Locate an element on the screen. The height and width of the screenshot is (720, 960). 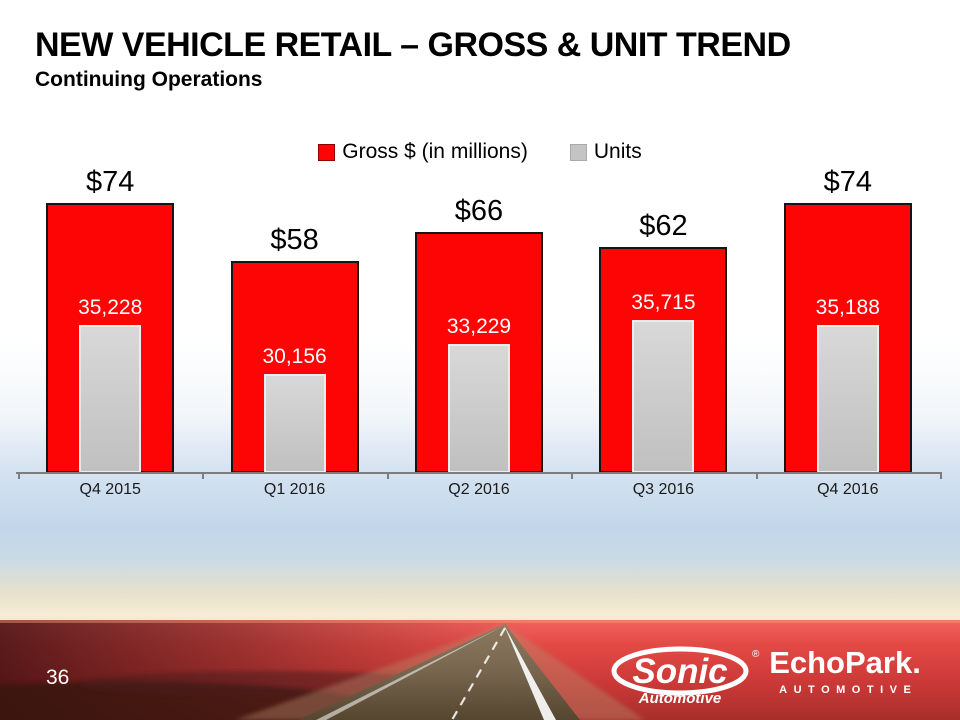
highway-photo-background is located at coordinates (480, 670).